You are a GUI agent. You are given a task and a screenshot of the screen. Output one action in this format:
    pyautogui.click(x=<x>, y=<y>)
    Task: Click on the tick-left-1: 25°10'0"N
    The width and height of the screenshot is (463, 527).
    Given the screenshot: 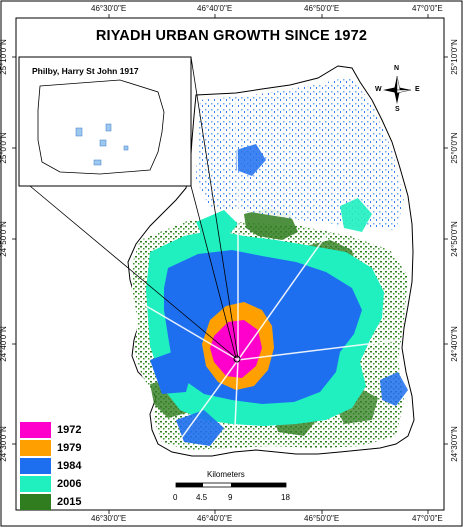 What is the action you would take?
    pyautogui.click(x=4, y=57)
    